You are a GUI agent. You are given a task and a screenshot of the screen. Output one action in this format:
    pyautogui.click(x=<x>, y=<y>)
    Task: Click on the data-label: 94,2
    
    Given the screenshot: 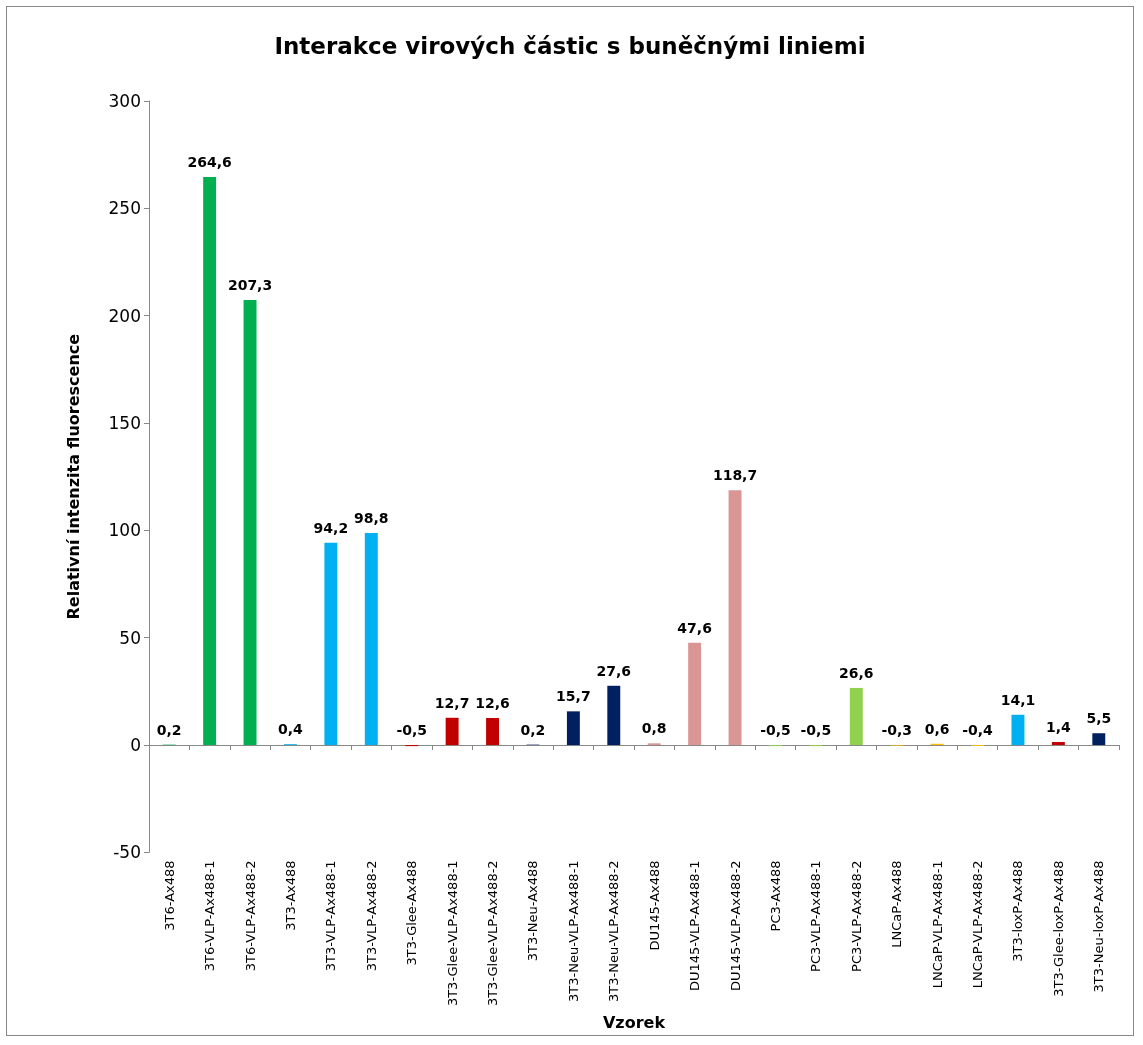 What is the action you would take?
    pyautogui.click(x=331, y=527)
    